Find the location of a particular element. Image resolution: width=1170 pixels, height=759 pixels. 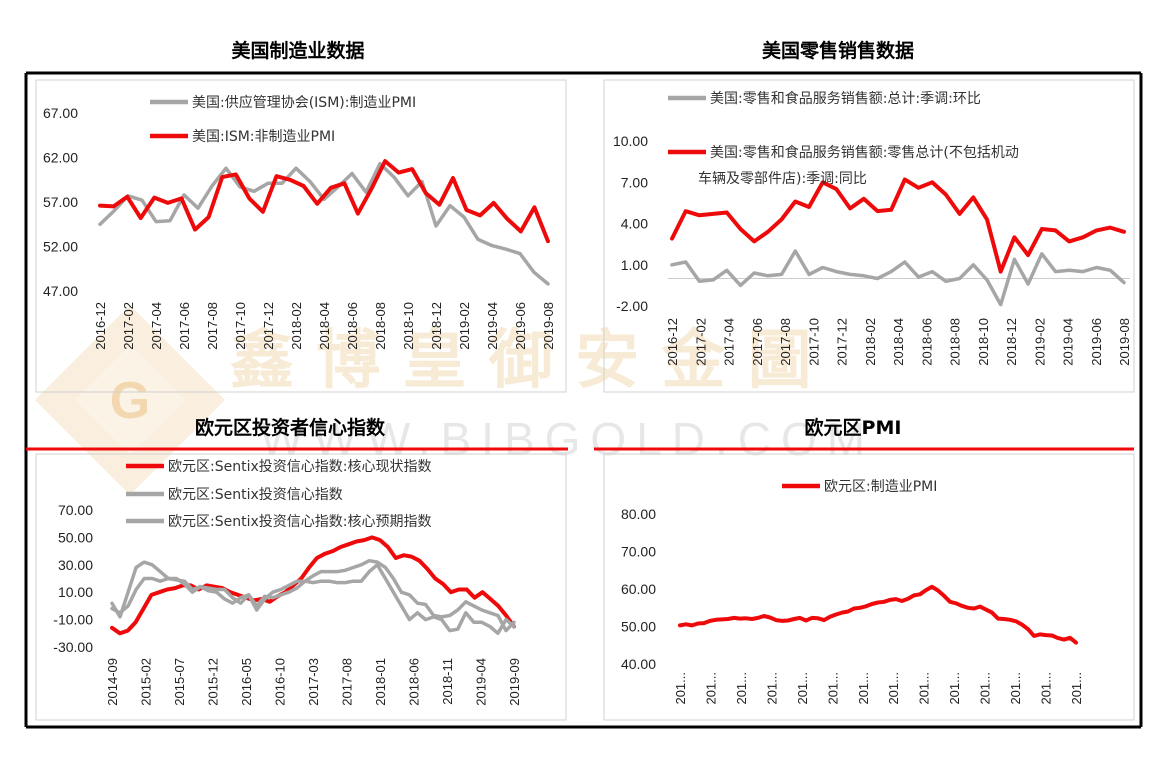

y-tick-label: 1.00 is located at coordinates (634, 265).